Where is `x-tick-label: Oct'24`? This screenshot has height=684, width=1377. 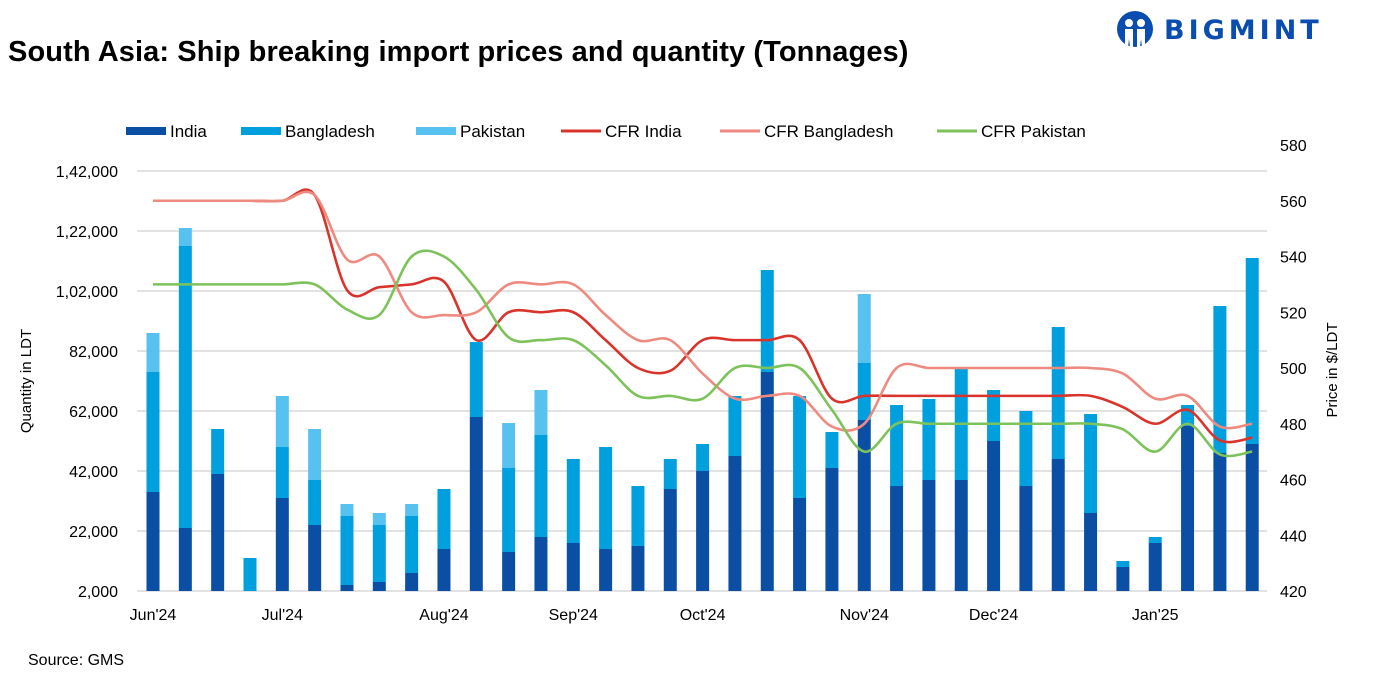 x-tick-label: Oct'24 is located at coordinates (703, 615).